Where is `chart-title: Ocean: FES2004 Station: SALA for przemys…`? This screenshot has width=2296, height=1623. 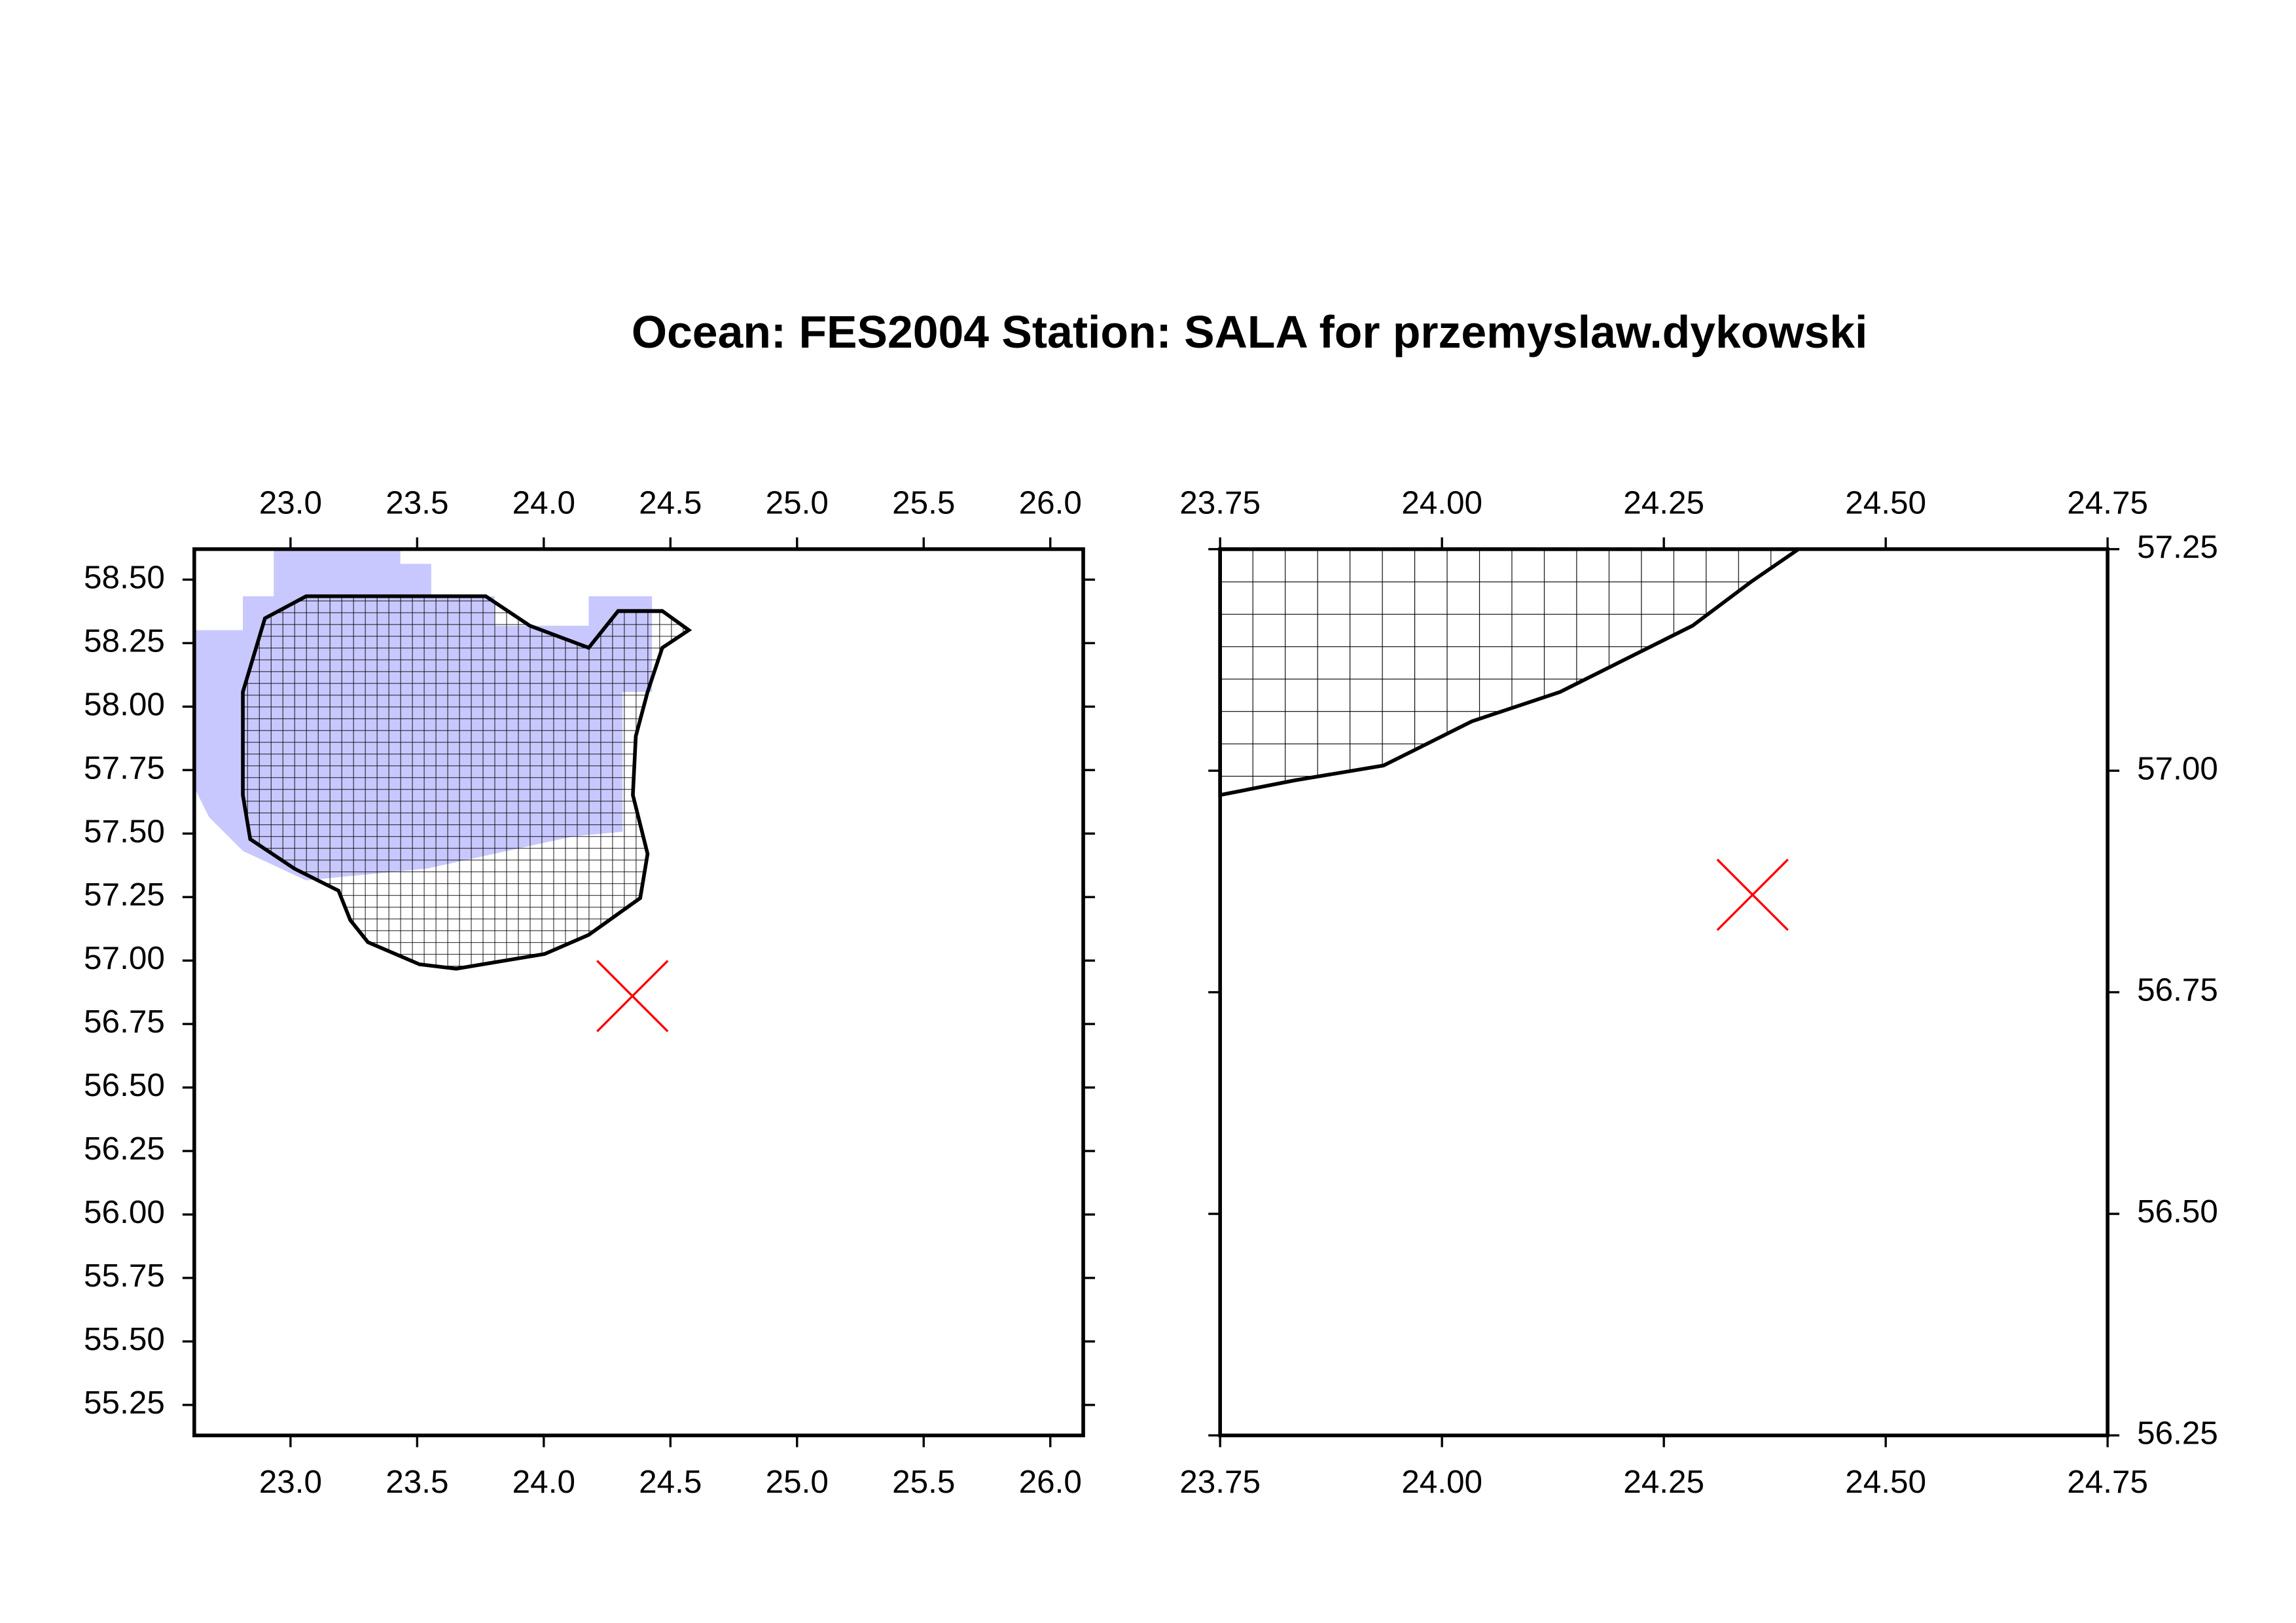
chart-title: Ocean: FES2004 Station: SALA for przemys… is located at coordinates (1250, 331).